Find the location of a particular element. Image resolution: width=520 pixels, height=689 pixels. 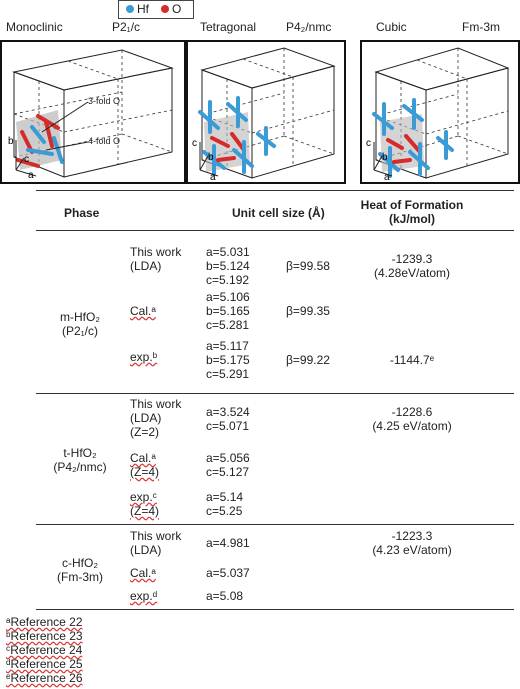

cell-values: a=5.037 is located at coordinates (228, 573).